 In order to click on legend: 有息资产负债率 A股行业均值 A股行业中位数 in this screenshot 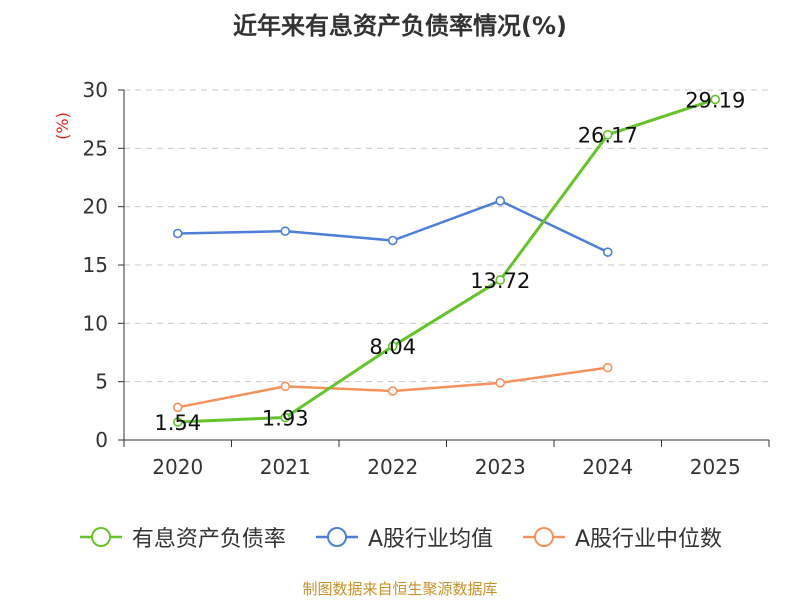, I will do `click(400, 537)`.